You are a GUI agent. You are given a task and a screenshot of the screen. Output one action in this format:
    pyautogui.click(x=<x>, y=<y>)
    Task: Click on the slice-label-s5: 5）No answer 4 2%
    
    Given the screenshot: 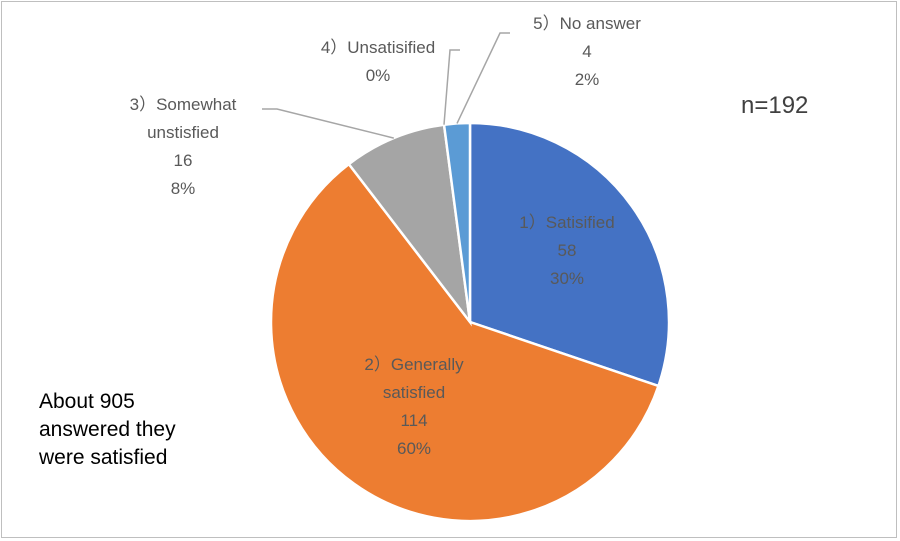 What is the action you would take?
    pyautogui.click(x=587, y=51)
    